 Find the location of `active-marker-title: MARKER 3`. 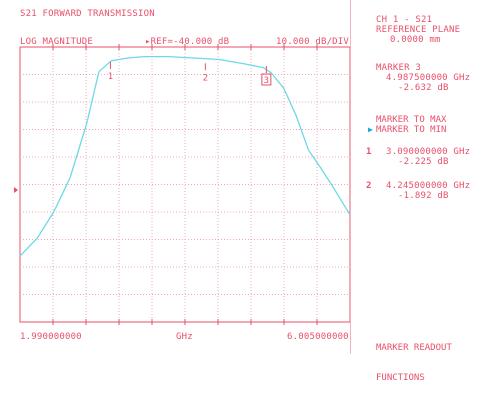

active-marker-title: MARKER 3 is located at coordinates (398, 68).